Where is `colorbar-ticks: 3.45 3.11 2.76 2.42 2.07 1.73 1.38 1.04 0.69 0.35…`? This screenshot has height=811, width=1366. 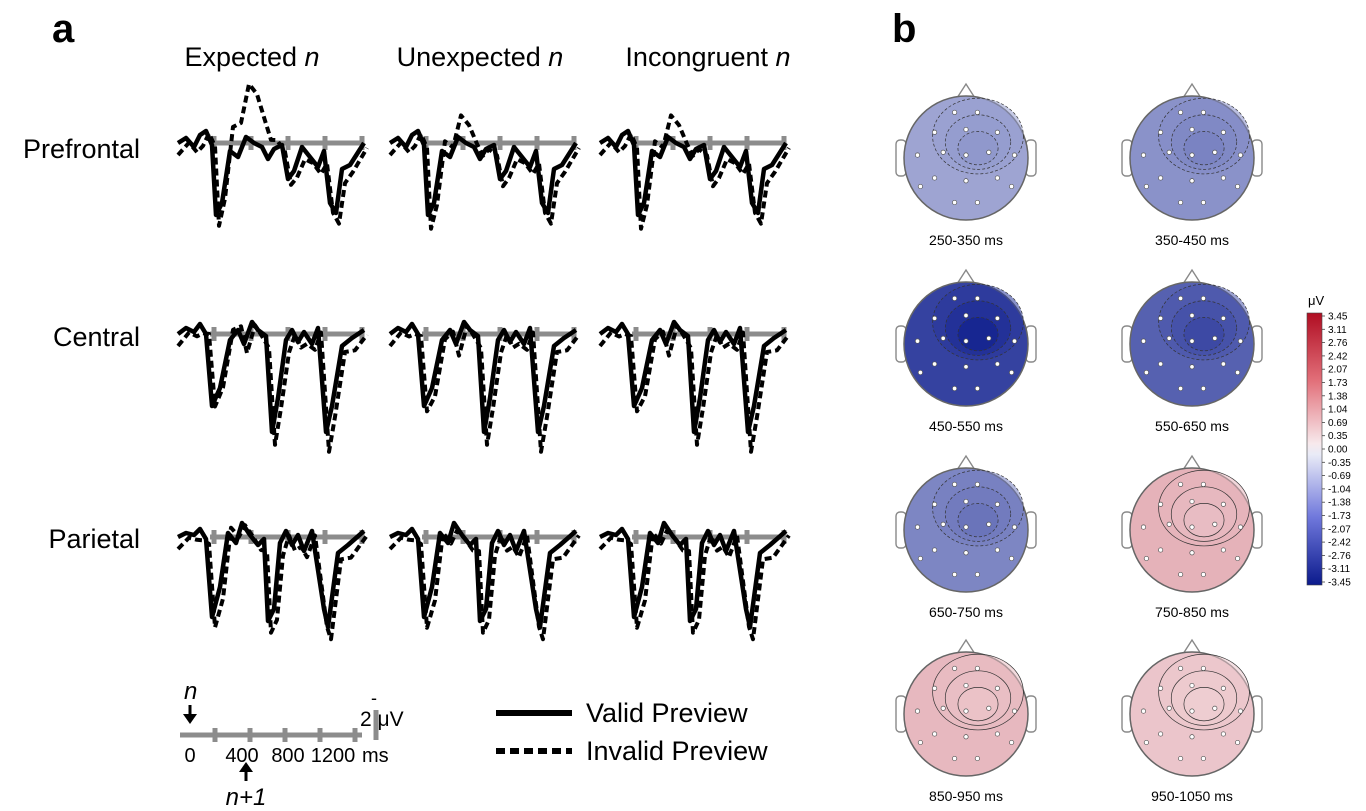 colorbar-ticks: 3.45 3.11 2.76 2.42 2.07 1.73 1.38 1.04 0.69 0.35… is located at coordinates (1336, 450).